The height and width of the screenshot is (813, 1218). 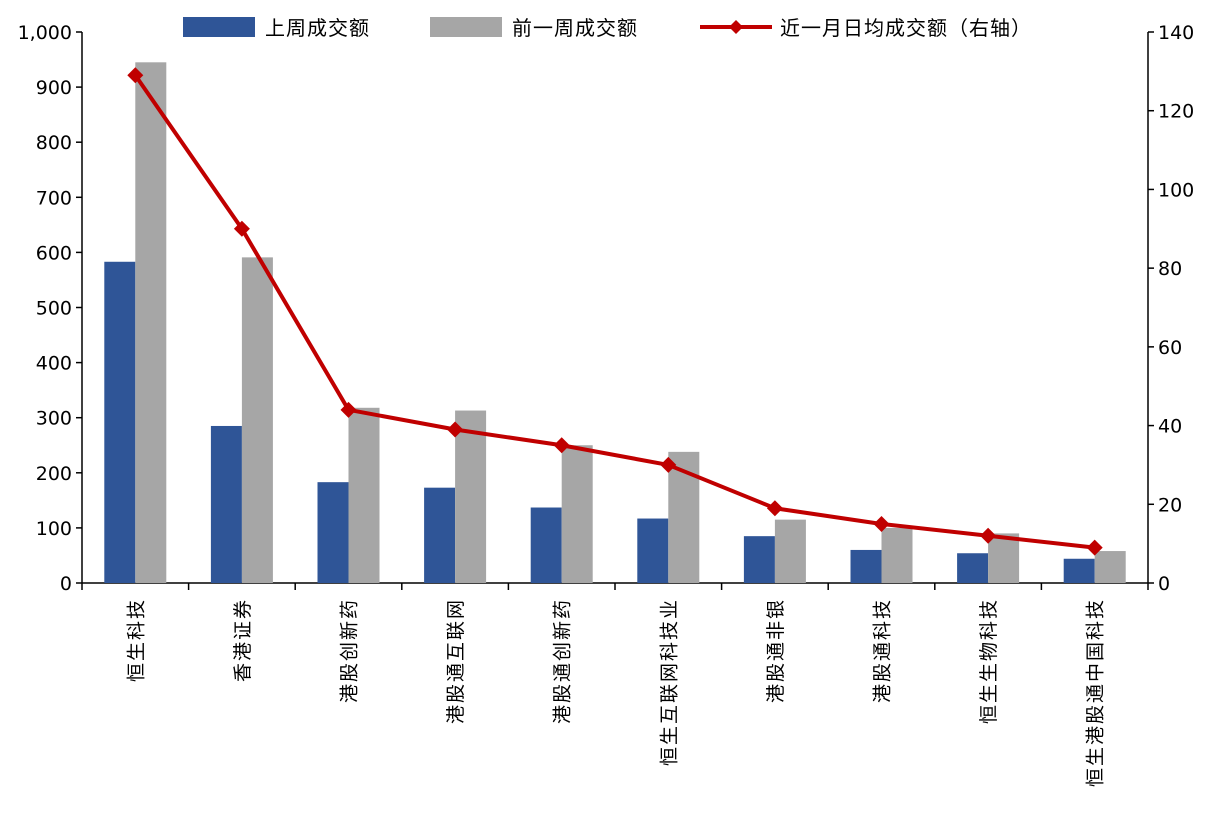 I want to click on category-label: 恒生港股通中国科技, so click(x=1096, y=692).